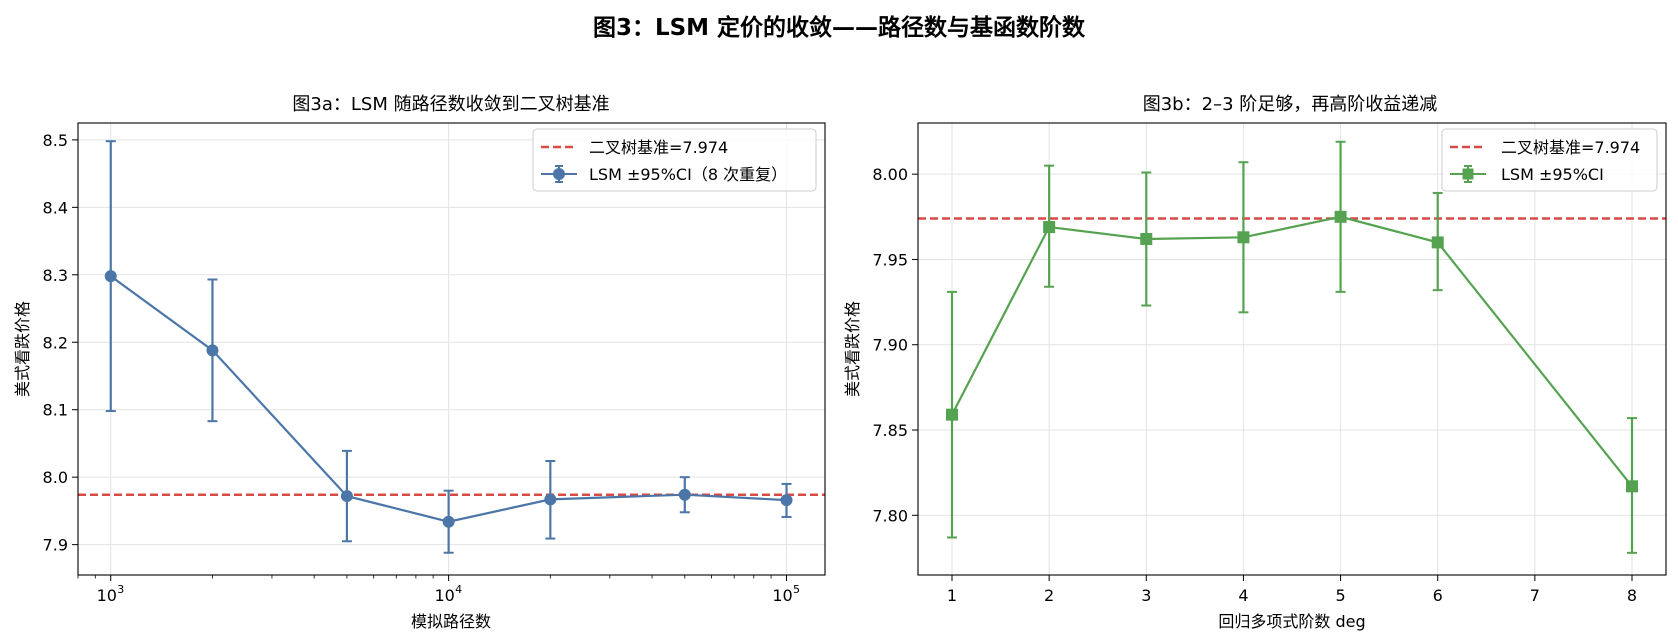 The image size is (1678, 643). I want to click on chart-3a-ylabel: 美式看跌价格, so click(22, 349).